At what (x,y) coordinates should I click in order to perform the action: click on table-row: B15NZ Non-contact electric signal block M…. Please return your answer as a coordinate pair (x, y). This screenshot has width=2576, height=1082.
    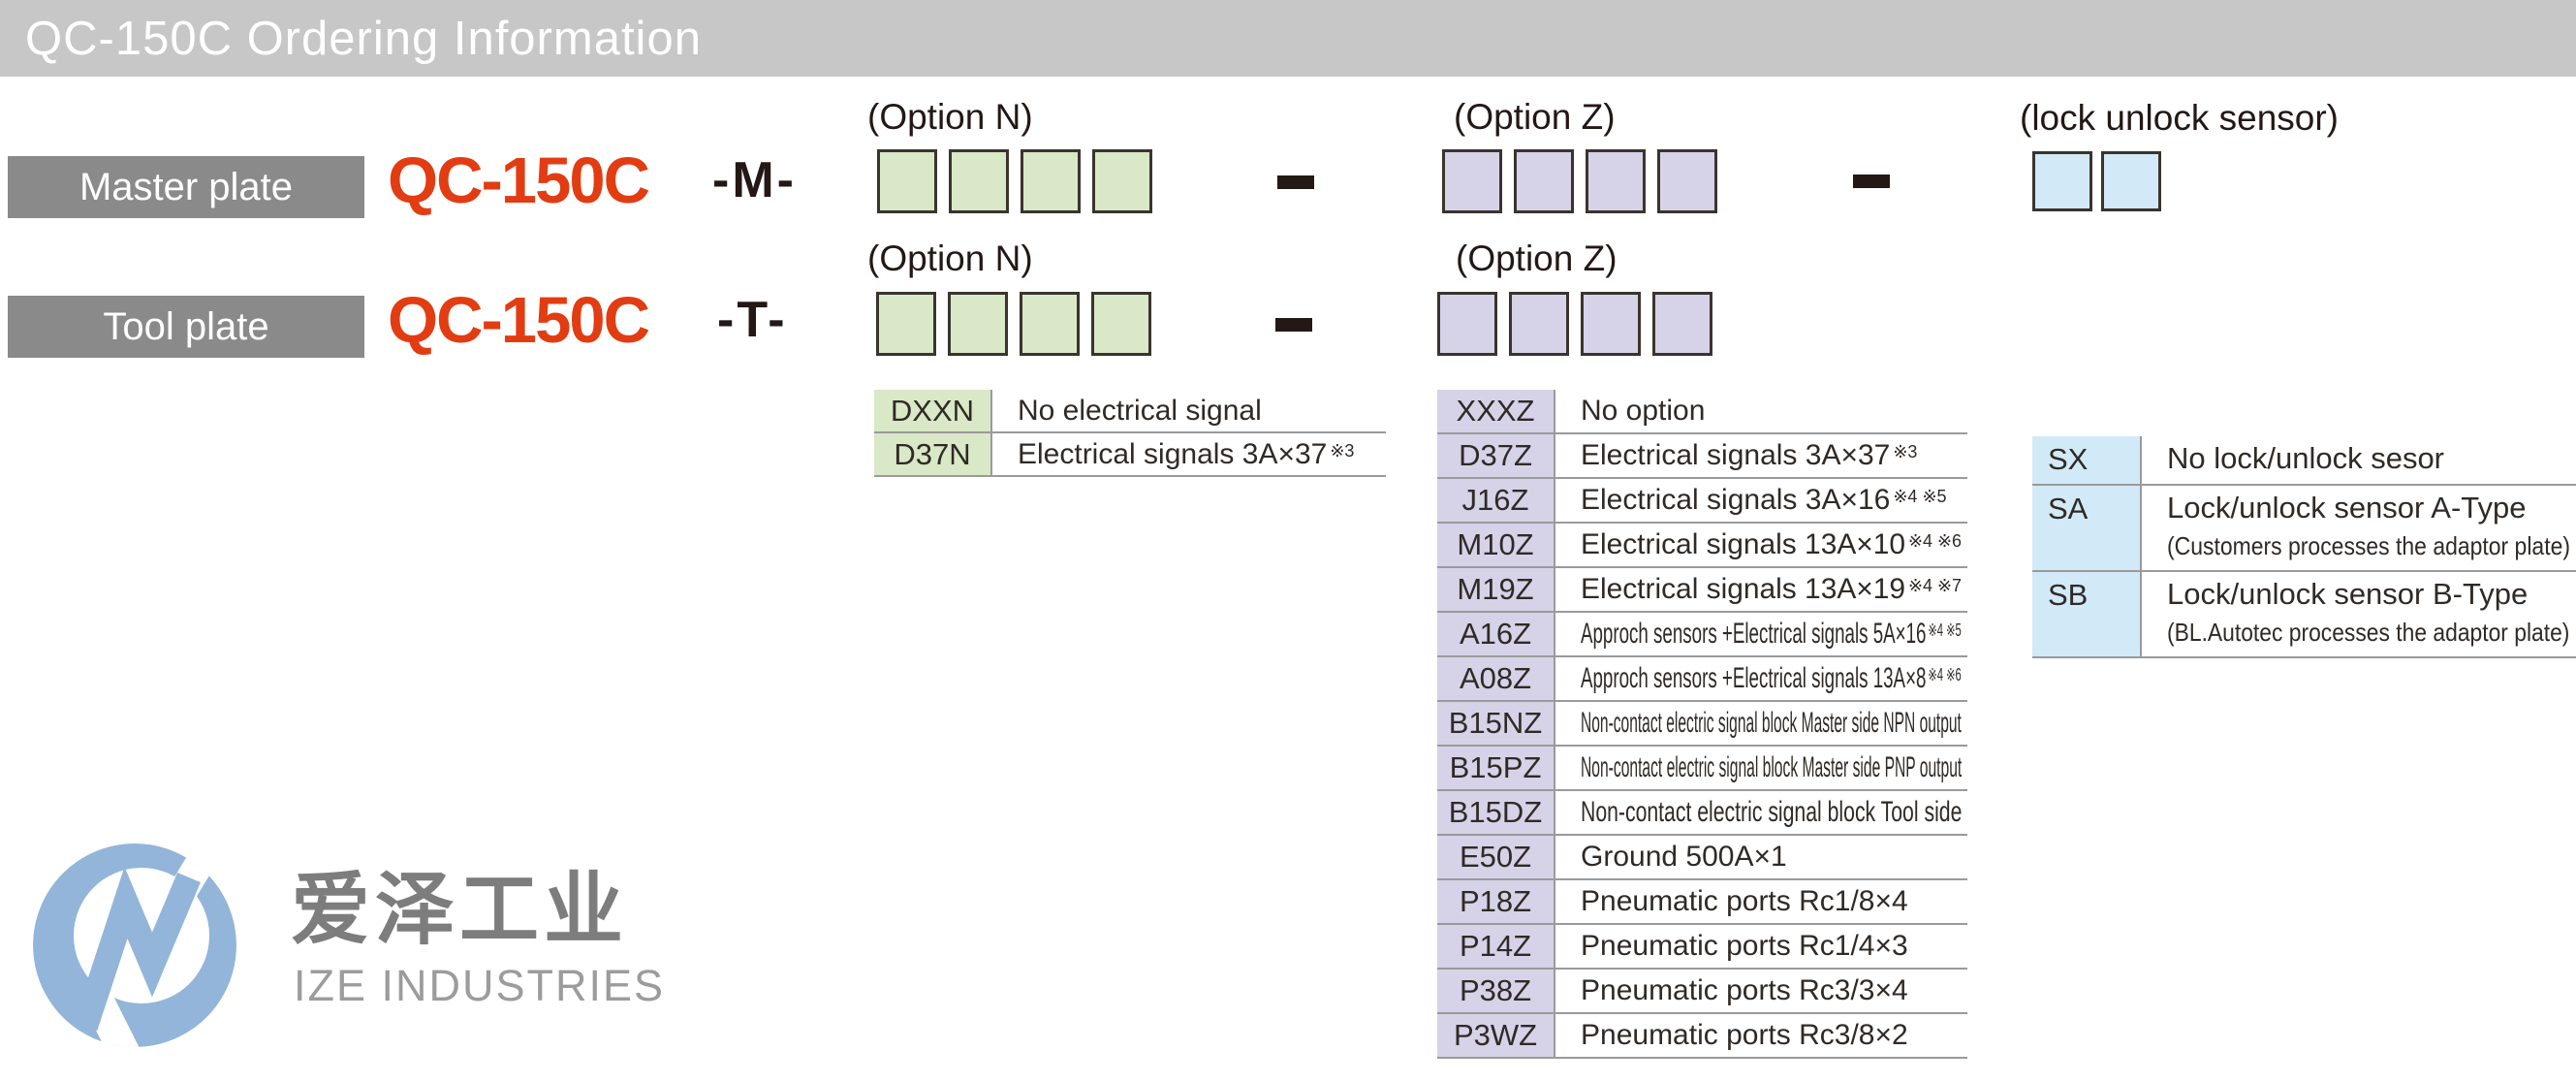
    Looking at the image, I should click on (1702, 724).